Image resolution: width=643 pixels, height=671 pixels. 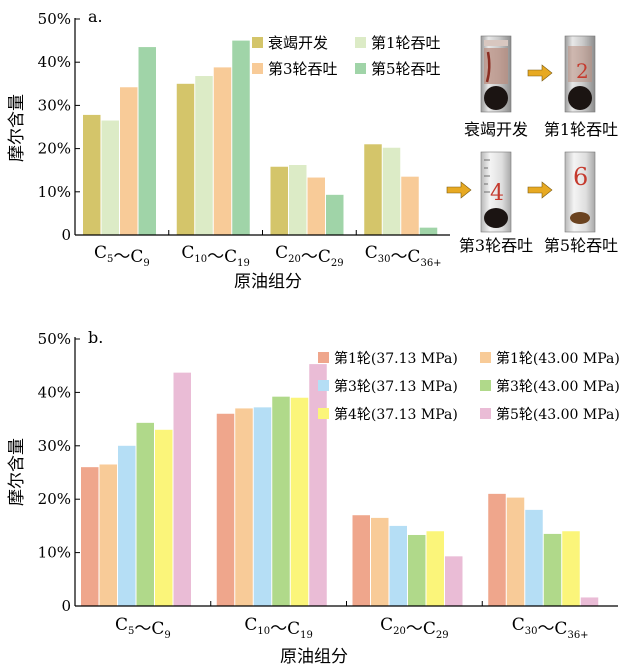 What do you see at coordinates (54, 105) in the screenshot?
I see `panel-a-y-tick-label: 30%` at bounding box center [54, 105].